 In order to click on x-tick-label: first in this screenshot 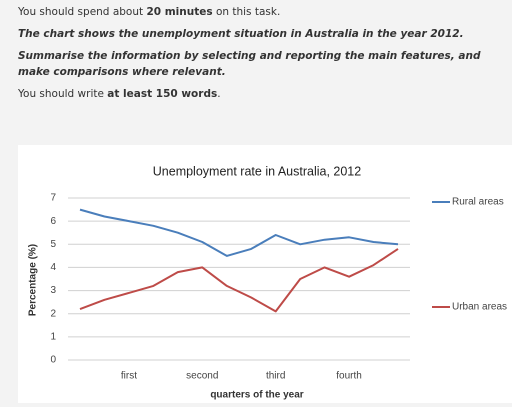, I will do `click(129, 376)`.